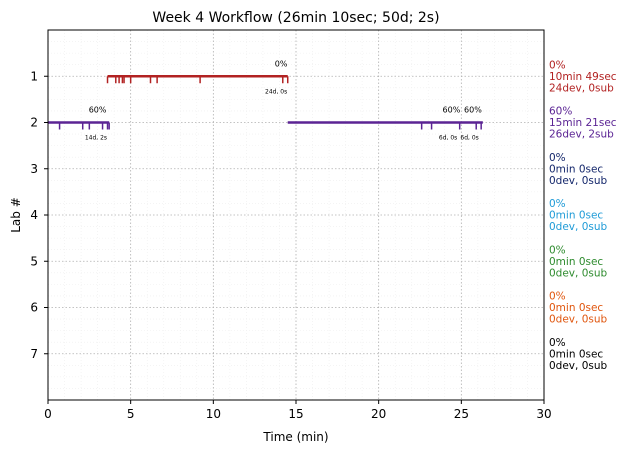 The width and height of the screenshot is (630, 453). What do you see at coordinates (557, 204) in the screenshot?
I see `lab-4-side-label: 0%` at bounding box center [557, 204].